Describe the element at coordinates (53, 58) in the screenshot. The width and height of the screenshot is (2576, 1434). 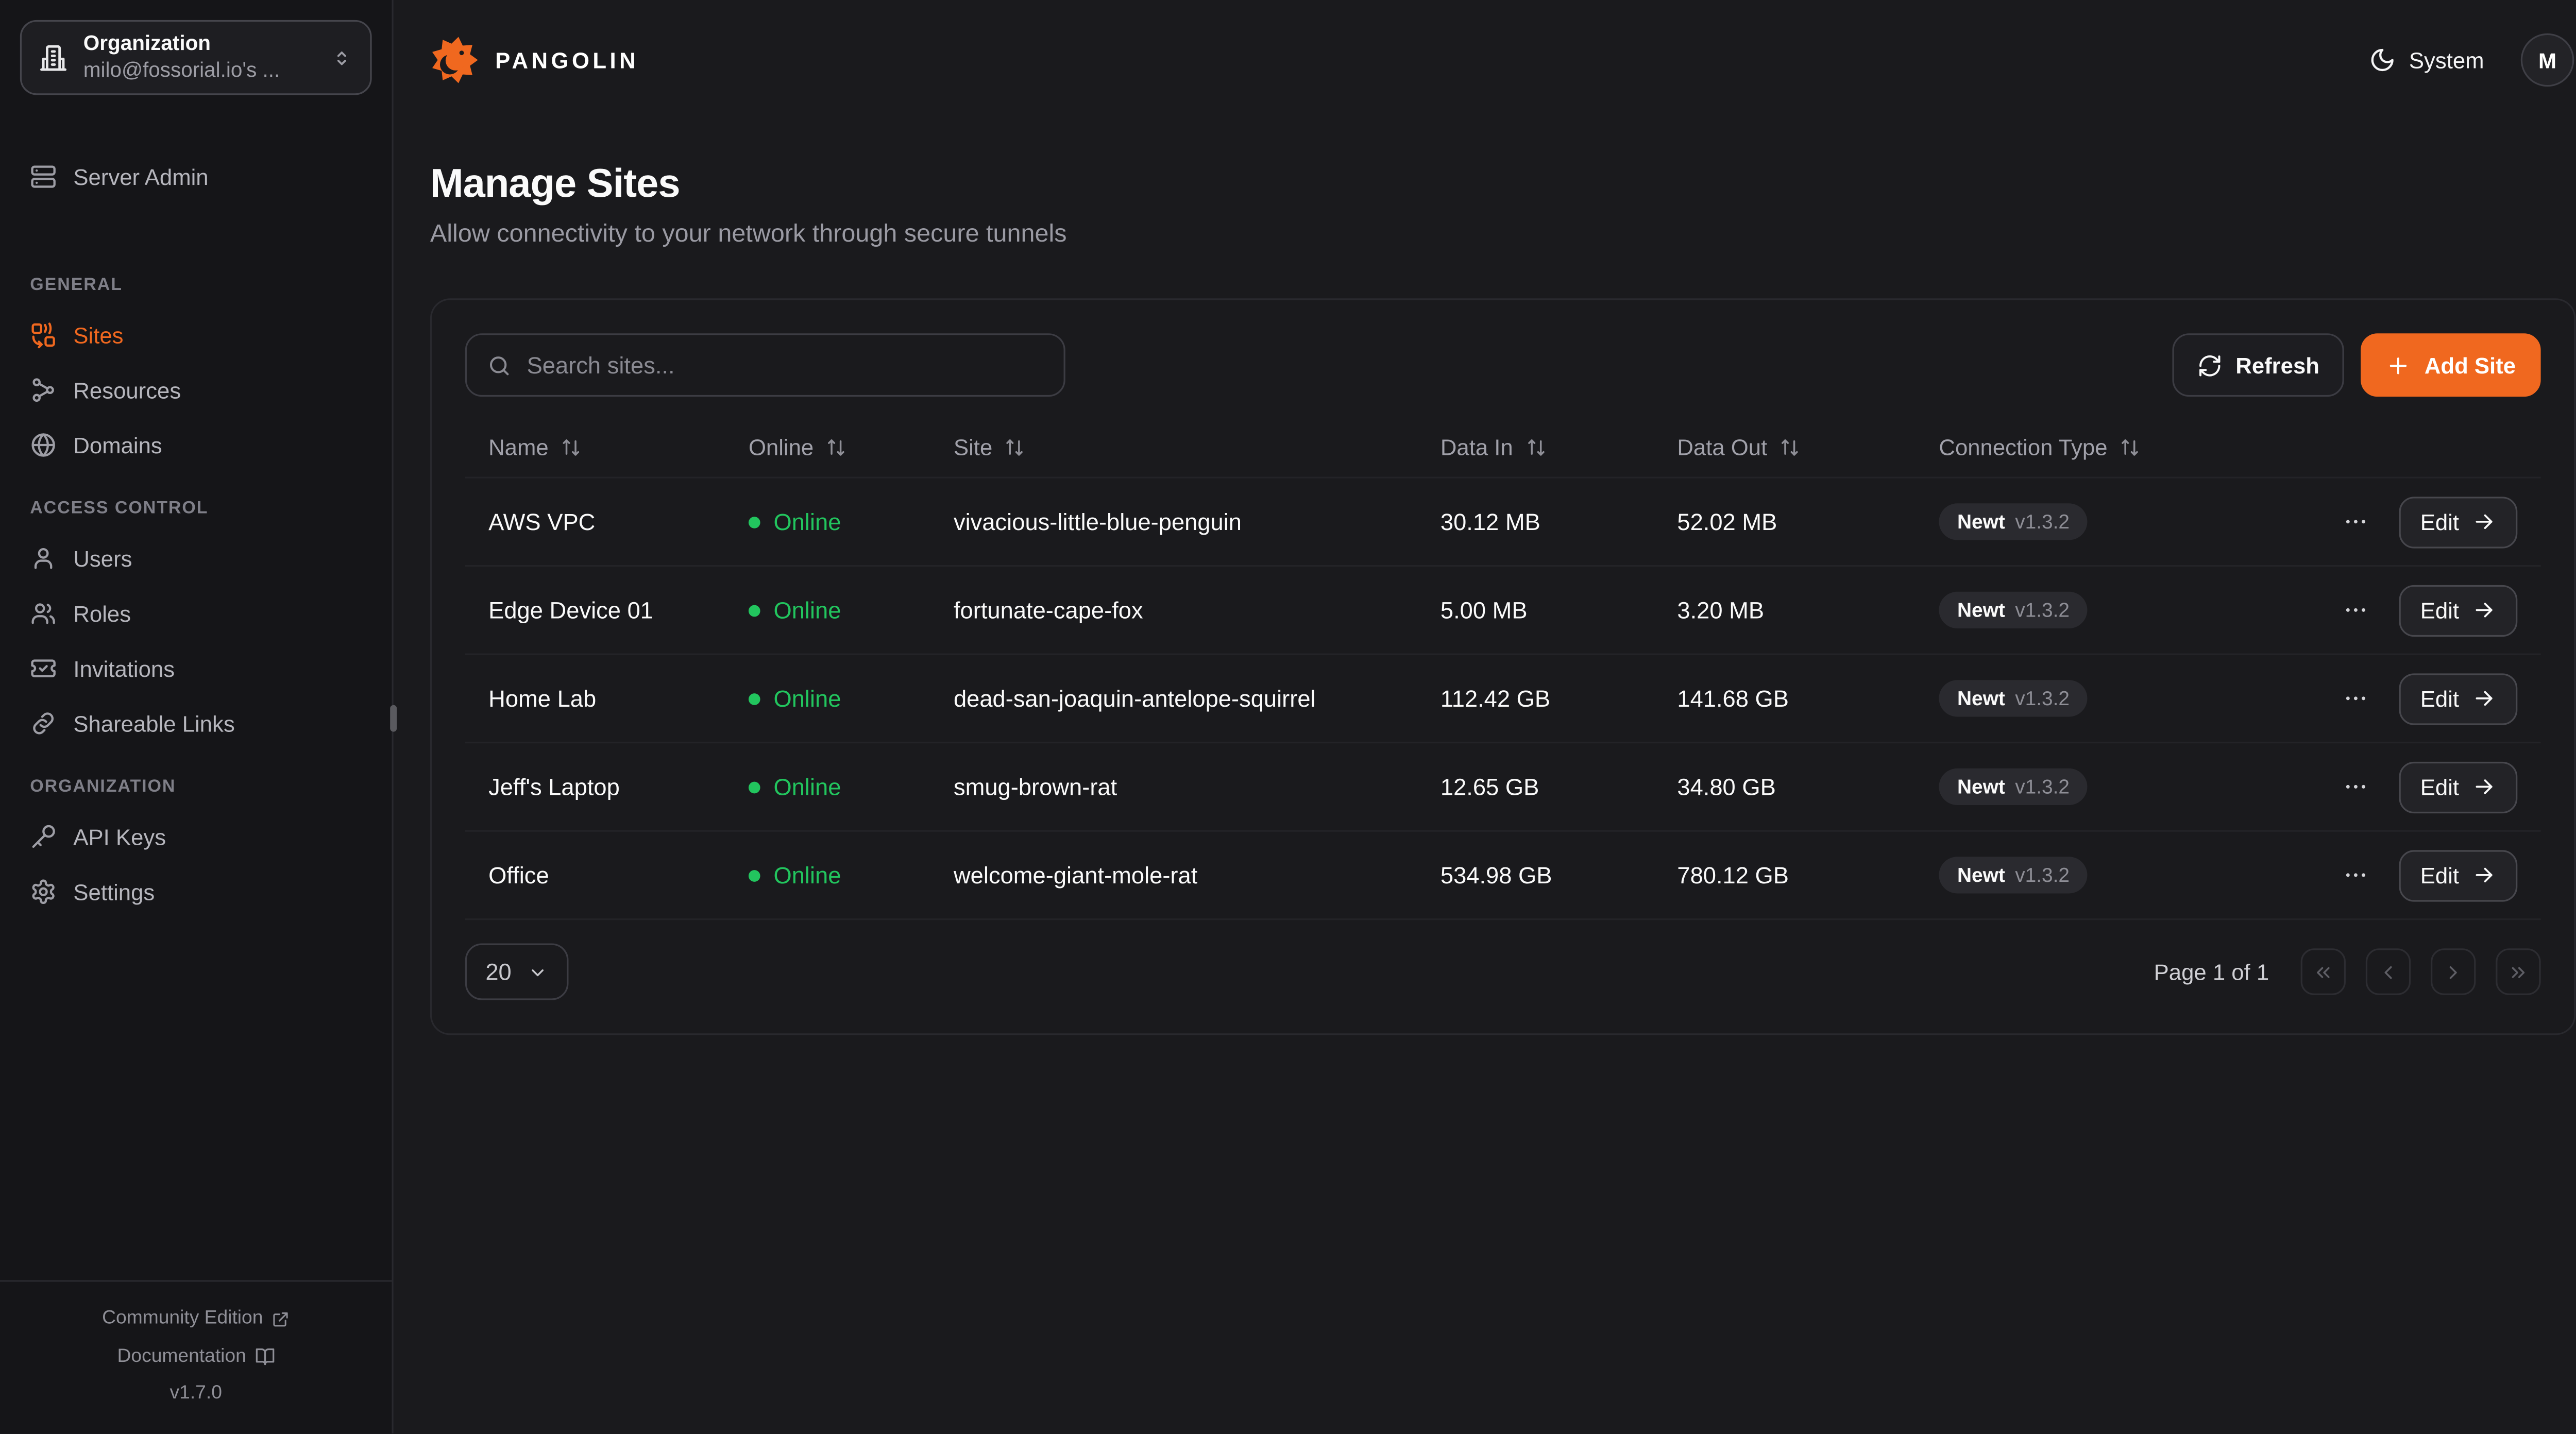
I see `building-icon` at that location.